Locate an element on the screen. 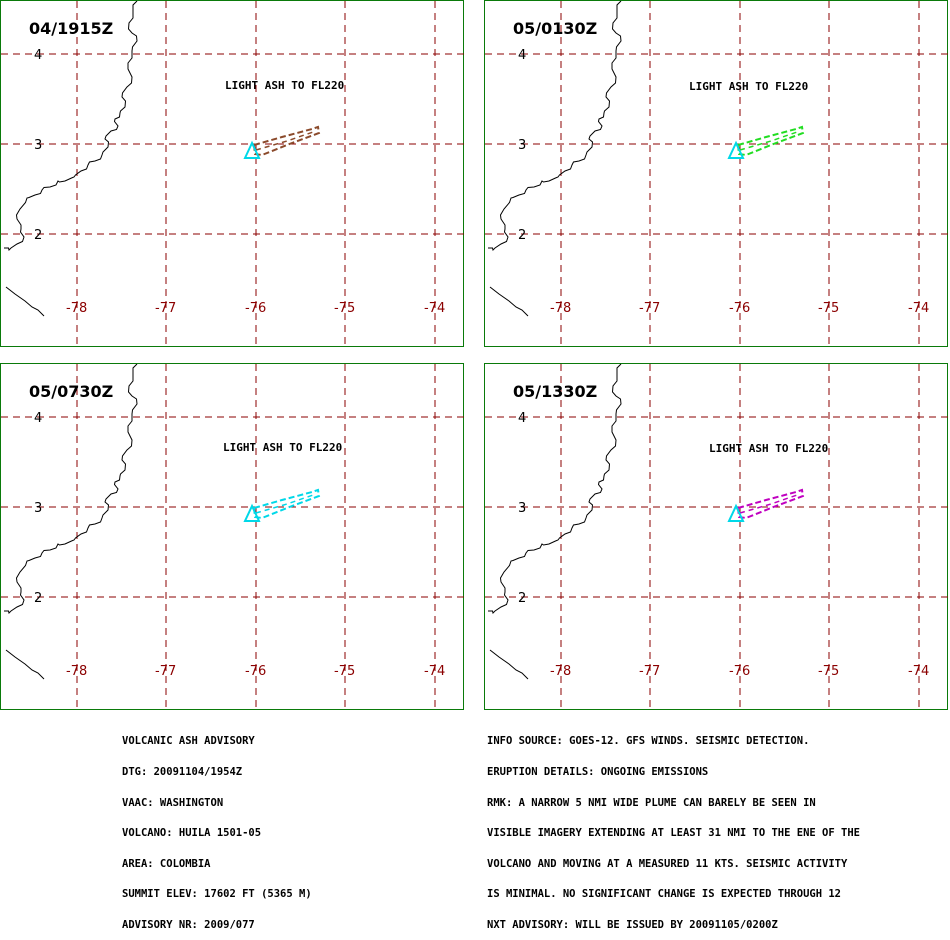 Image resolution: width=950 pixels, height=940 pixels. advisory-line: VOLCANO: HUILA 1501-05 is located at coordinates (192, 833).